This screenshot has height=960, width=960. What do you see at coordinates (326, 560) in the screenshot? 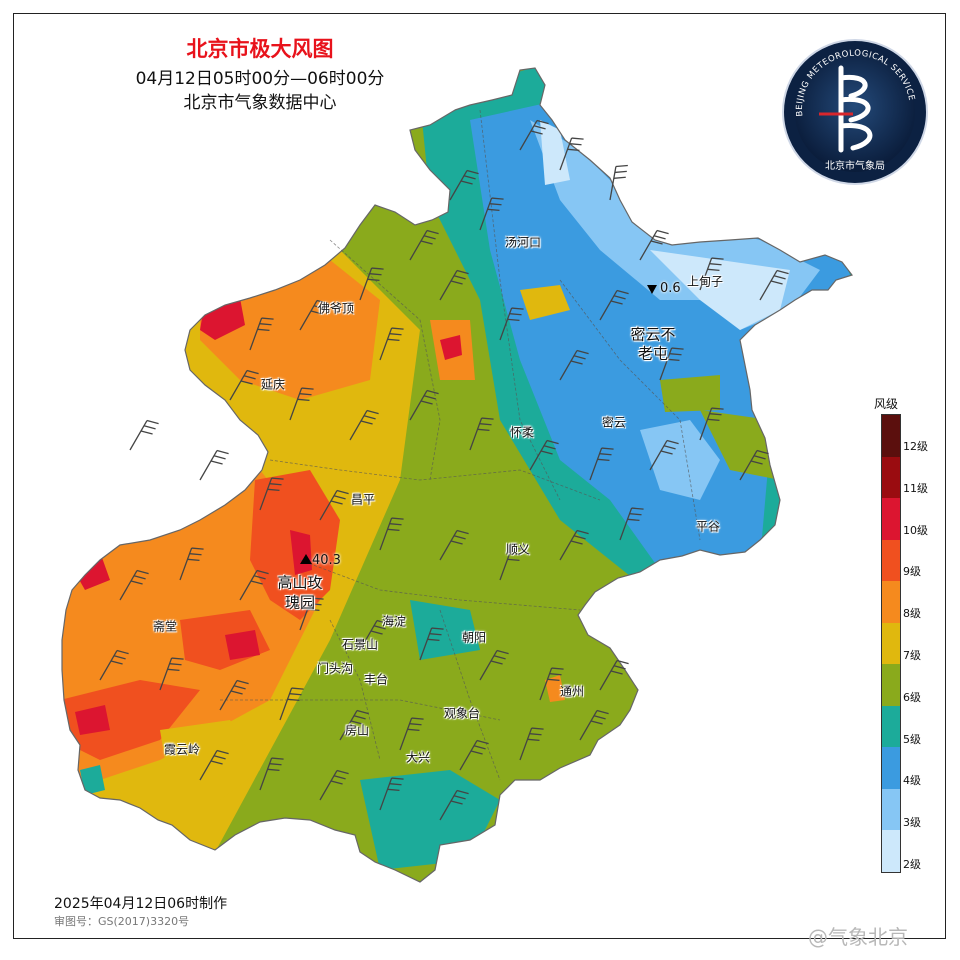
I see `max-wind-value: 40.3` at bounding box center [326, 560].